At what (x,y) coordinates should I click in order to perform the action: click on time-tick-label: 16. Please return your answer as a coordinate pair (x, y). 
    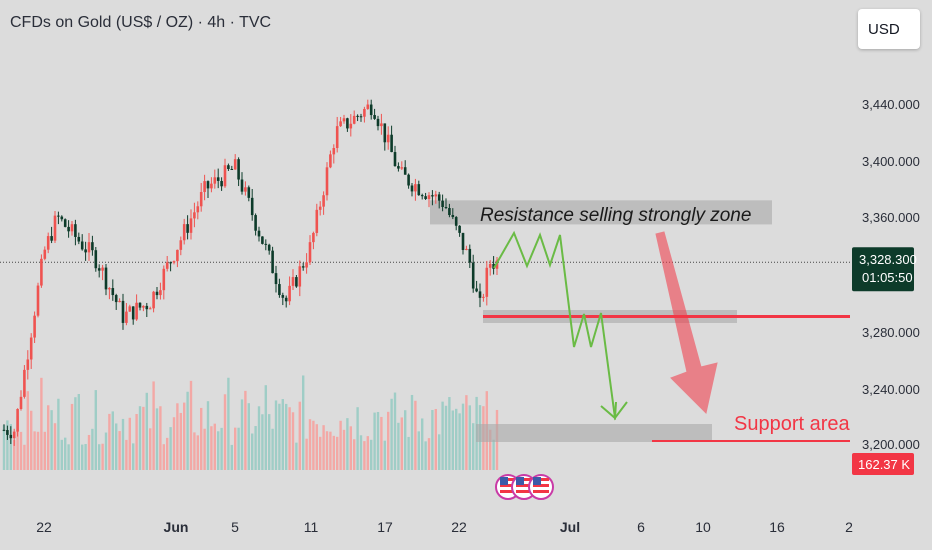
    Looking at the image, I should click on (777, 527).